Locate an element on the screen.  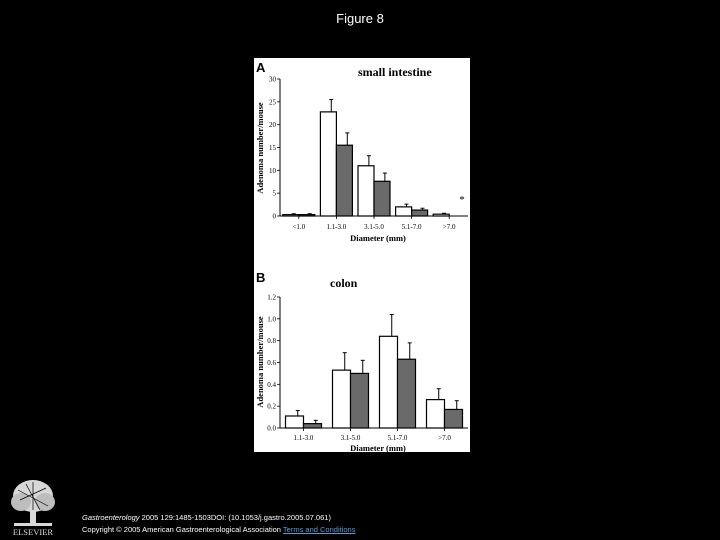
y-tick-label: 5 is located at coordinates (275, 194).